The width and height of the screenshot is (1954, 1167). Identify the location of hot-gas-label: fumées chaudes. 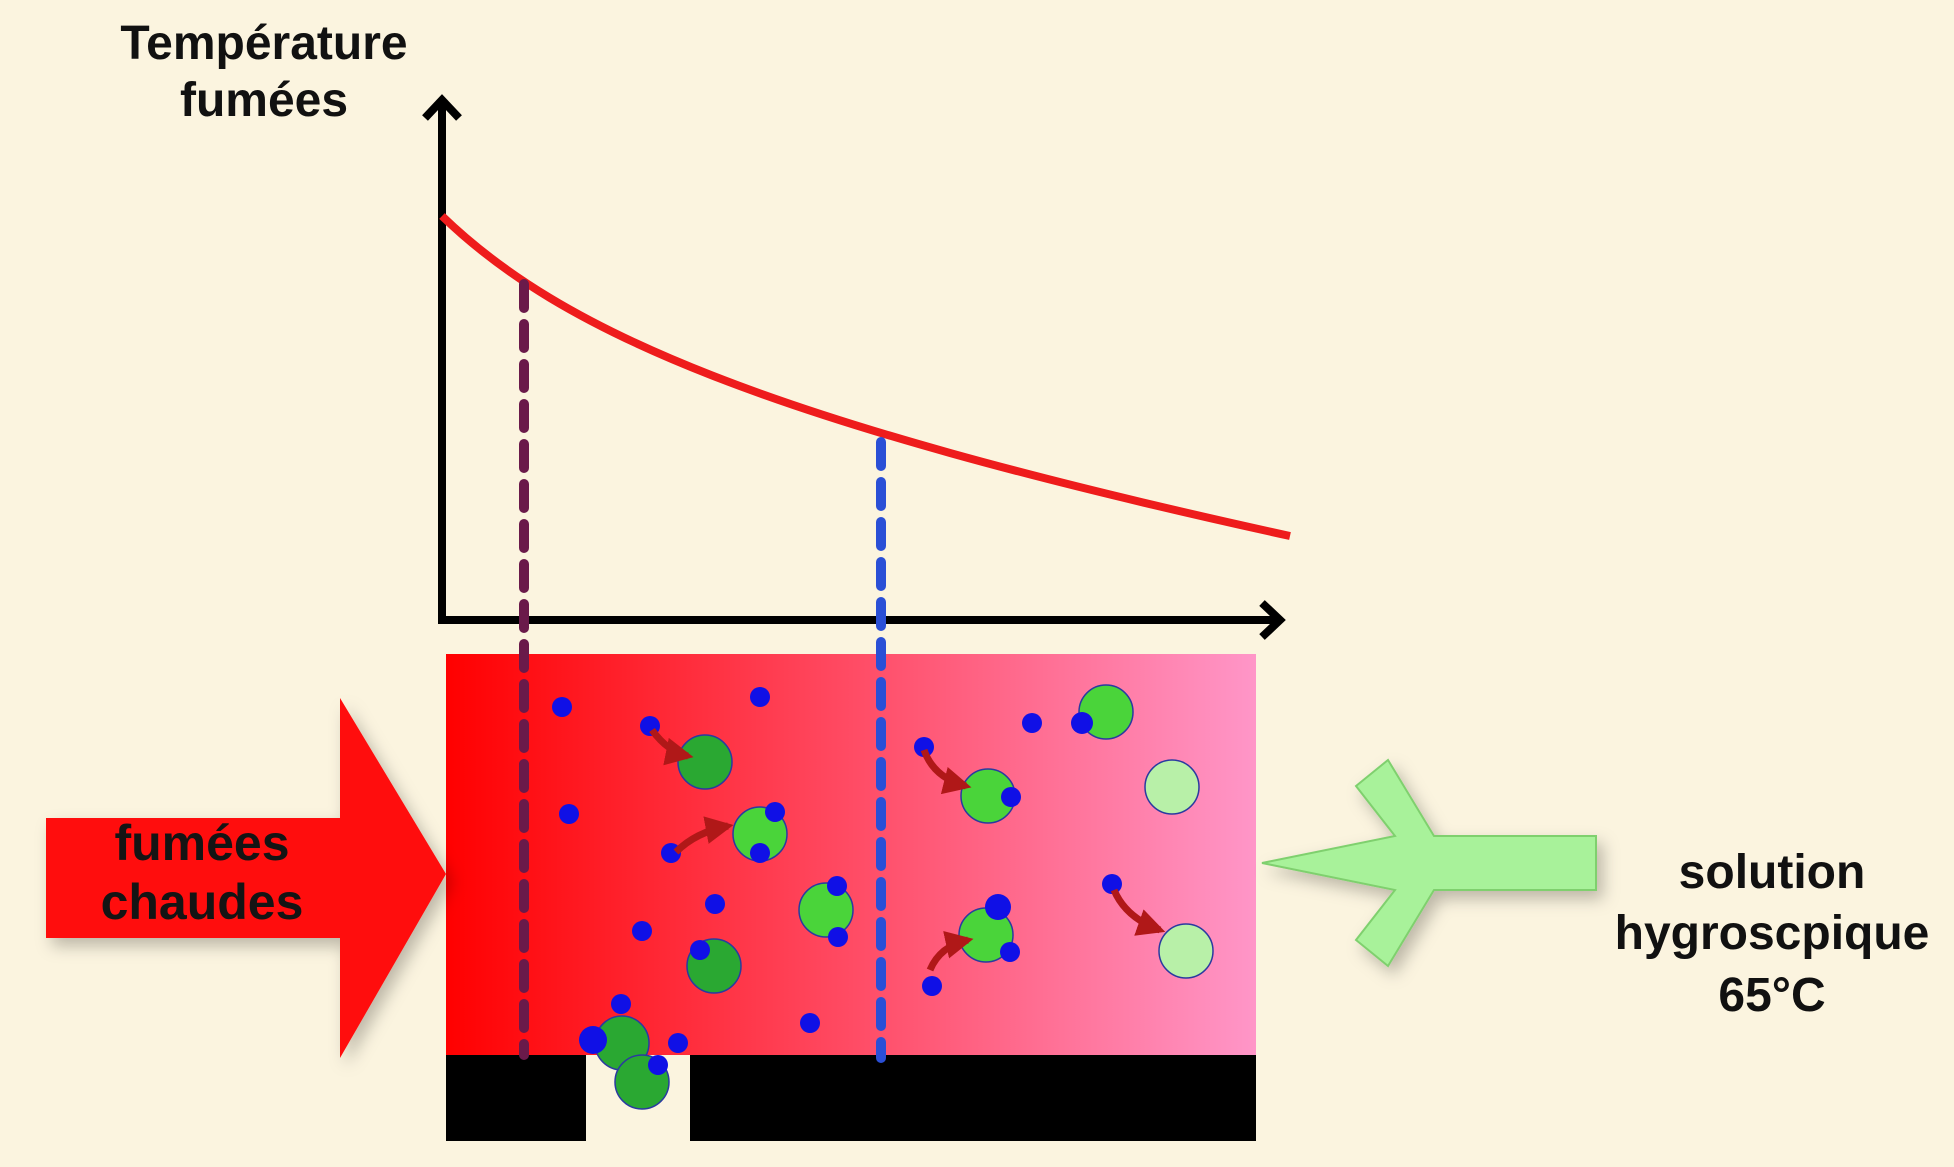
(202, 873).